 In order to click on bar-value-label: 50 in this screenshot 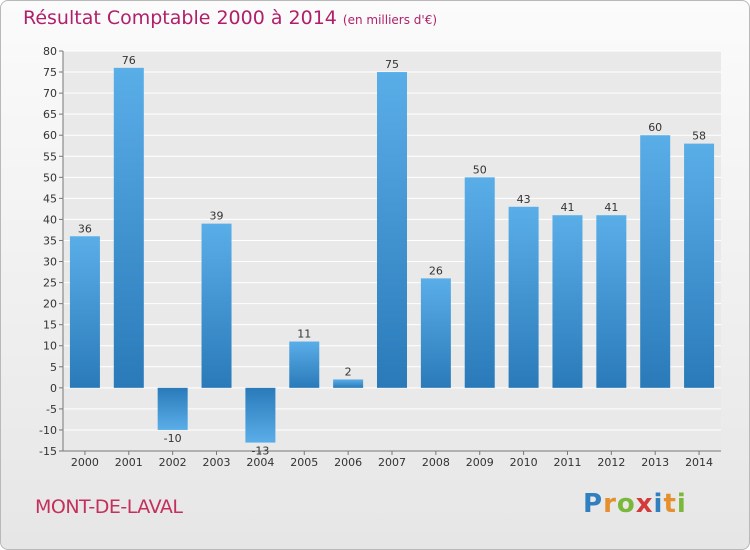, I will do `click(480, 169)`.